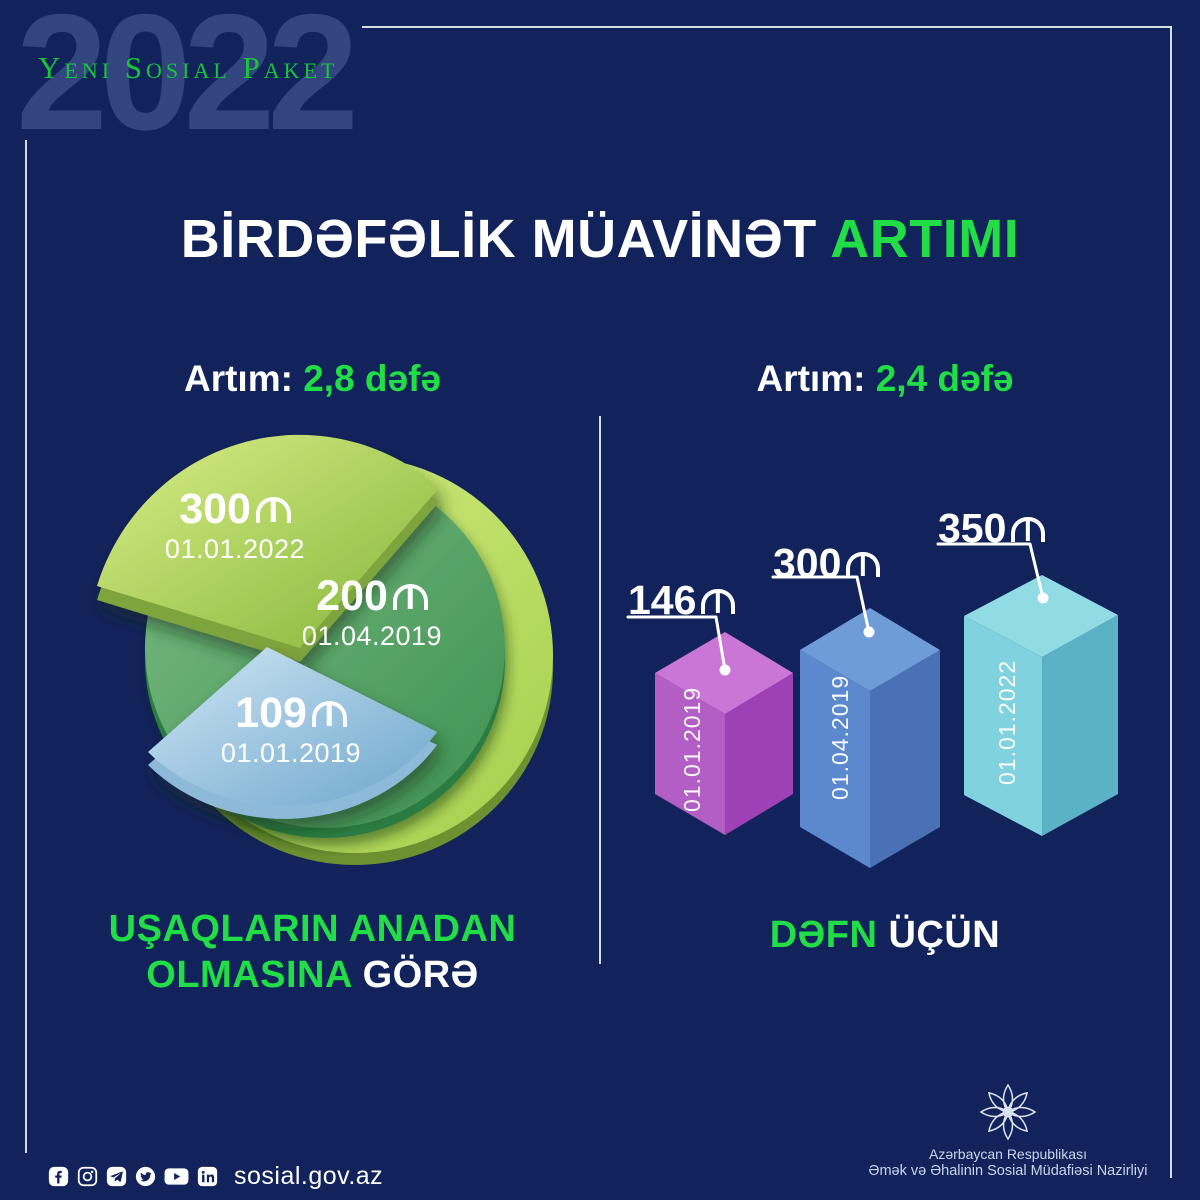 The image size is (1200, 1200). What do you see at coordinates (1007, 722) in the screenshot?
I see `bar-date-350: 01.01.2022` at bounding box center [1007, 722].